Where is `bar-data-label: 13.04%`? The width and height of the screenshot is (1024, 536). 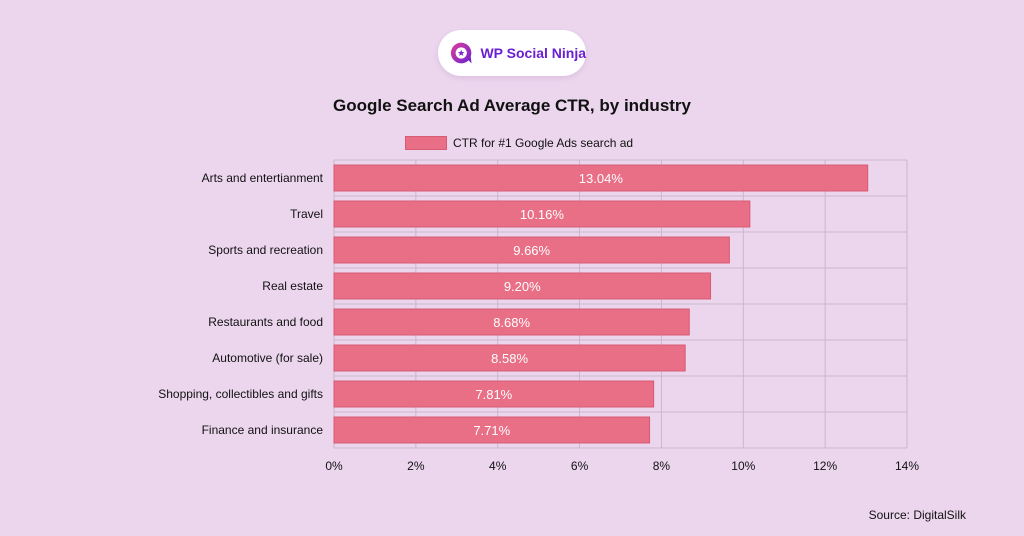 bar-data-label: 13.04% is located at coordinates (601, 178).